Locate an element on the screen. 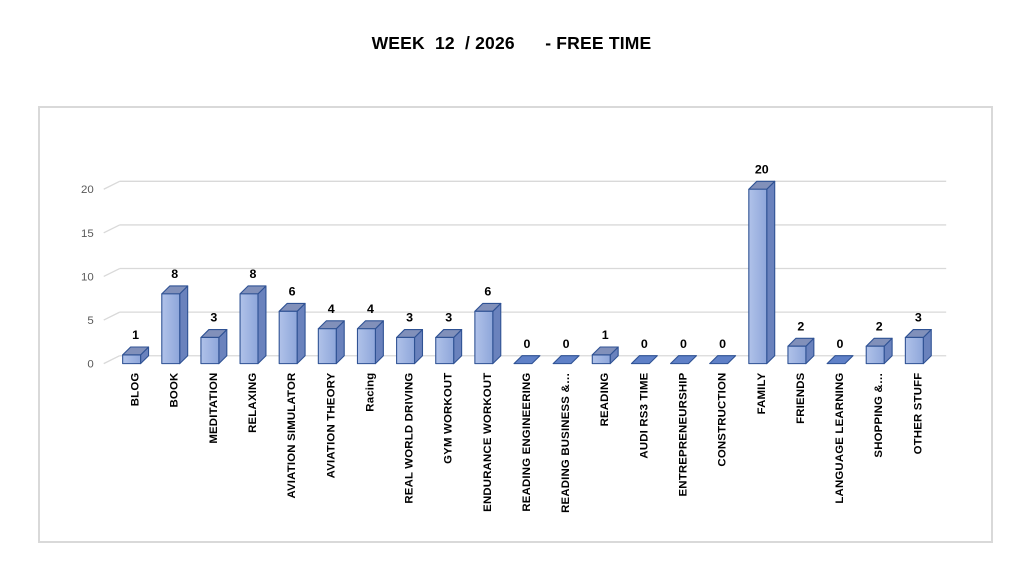 The height and width of the screenshot is (574, 1023). bar-racing is located at coordinates (370, 342).